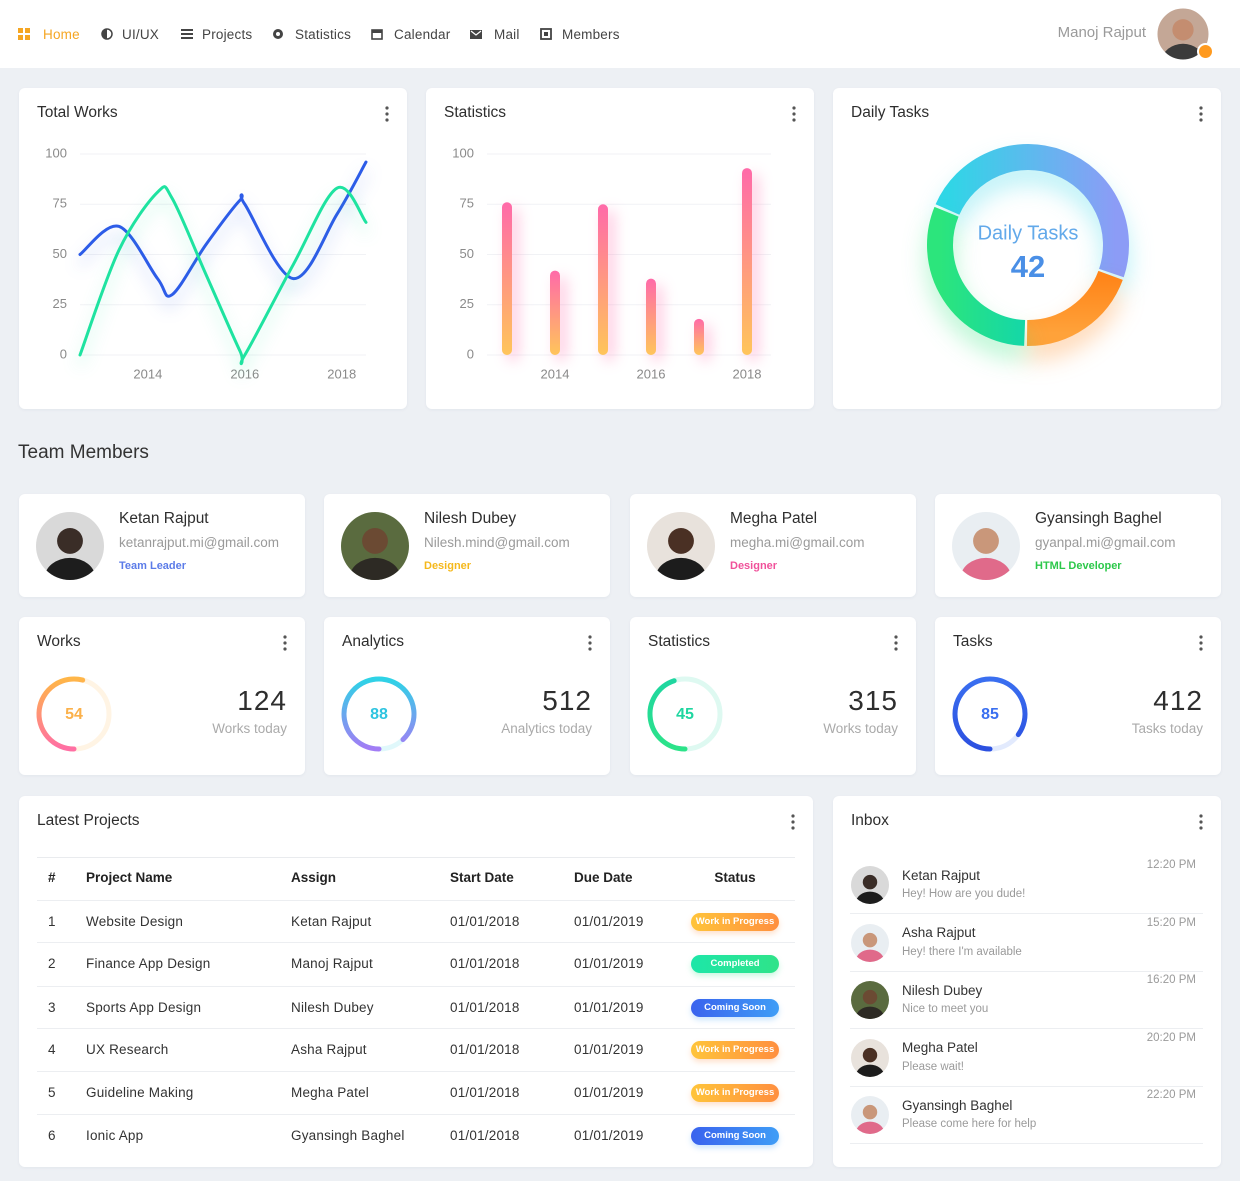  What do you see at coordinates (77, 112) in the screenshot?
I see `card-title: Total Works` at bounding box center [77, 112].